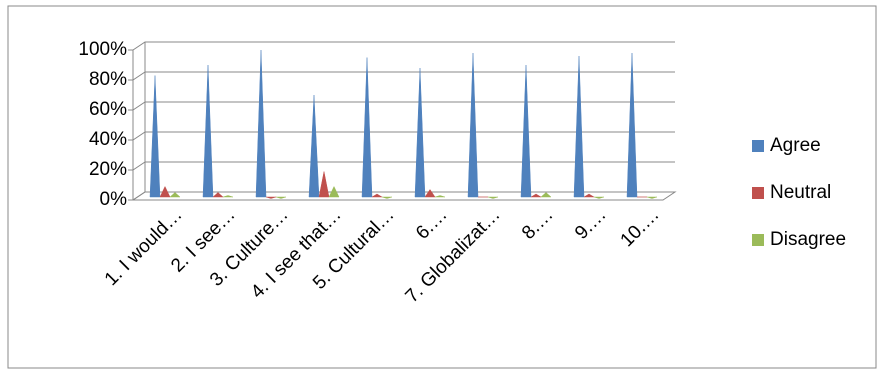 The image size is (884, 379). What do you see at coordinates (808, 239) in the screenshot?
I see `legend-label: Disagree` at bounding box center [808, 239].